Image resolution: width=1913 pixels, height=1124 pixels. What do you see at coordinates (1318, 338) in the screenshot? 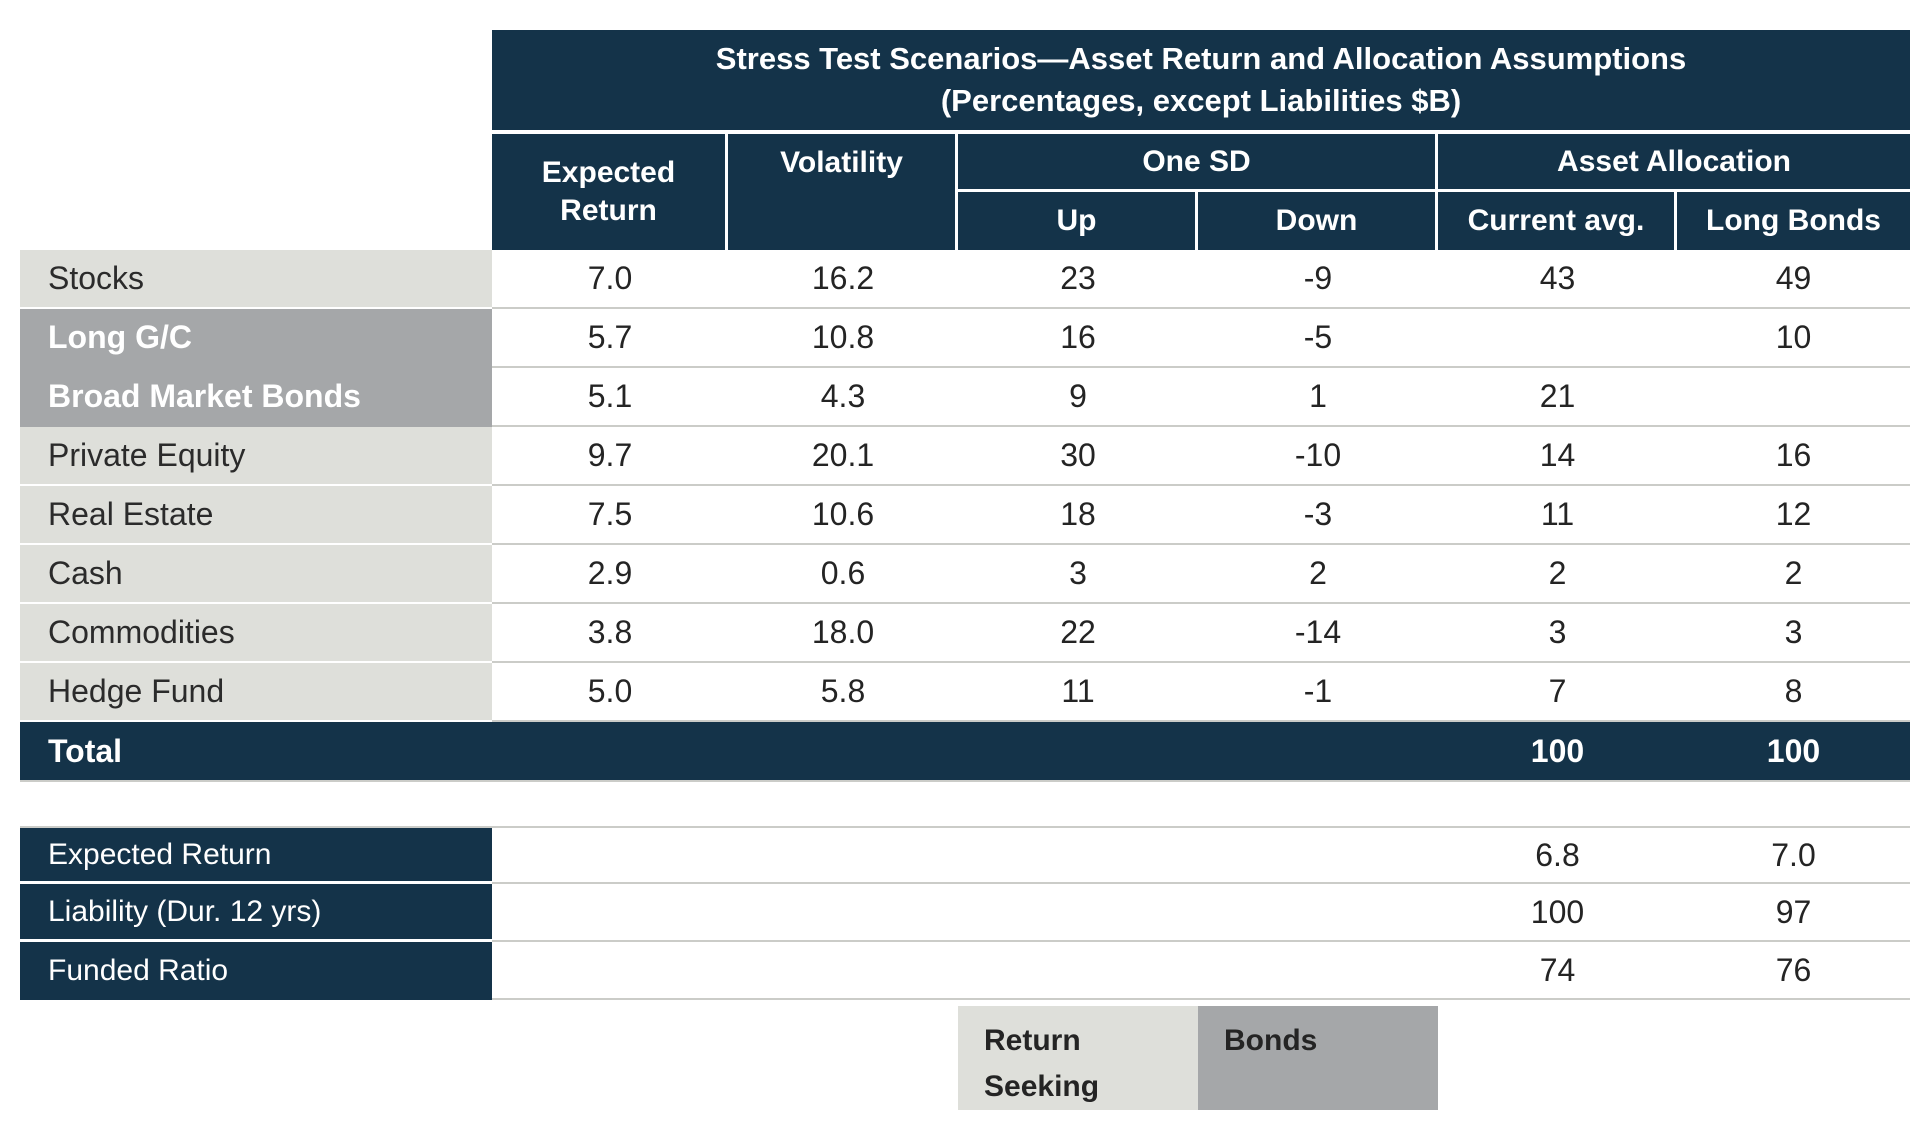
I see `data-cell: -5` at bounding box center [1318, 338].